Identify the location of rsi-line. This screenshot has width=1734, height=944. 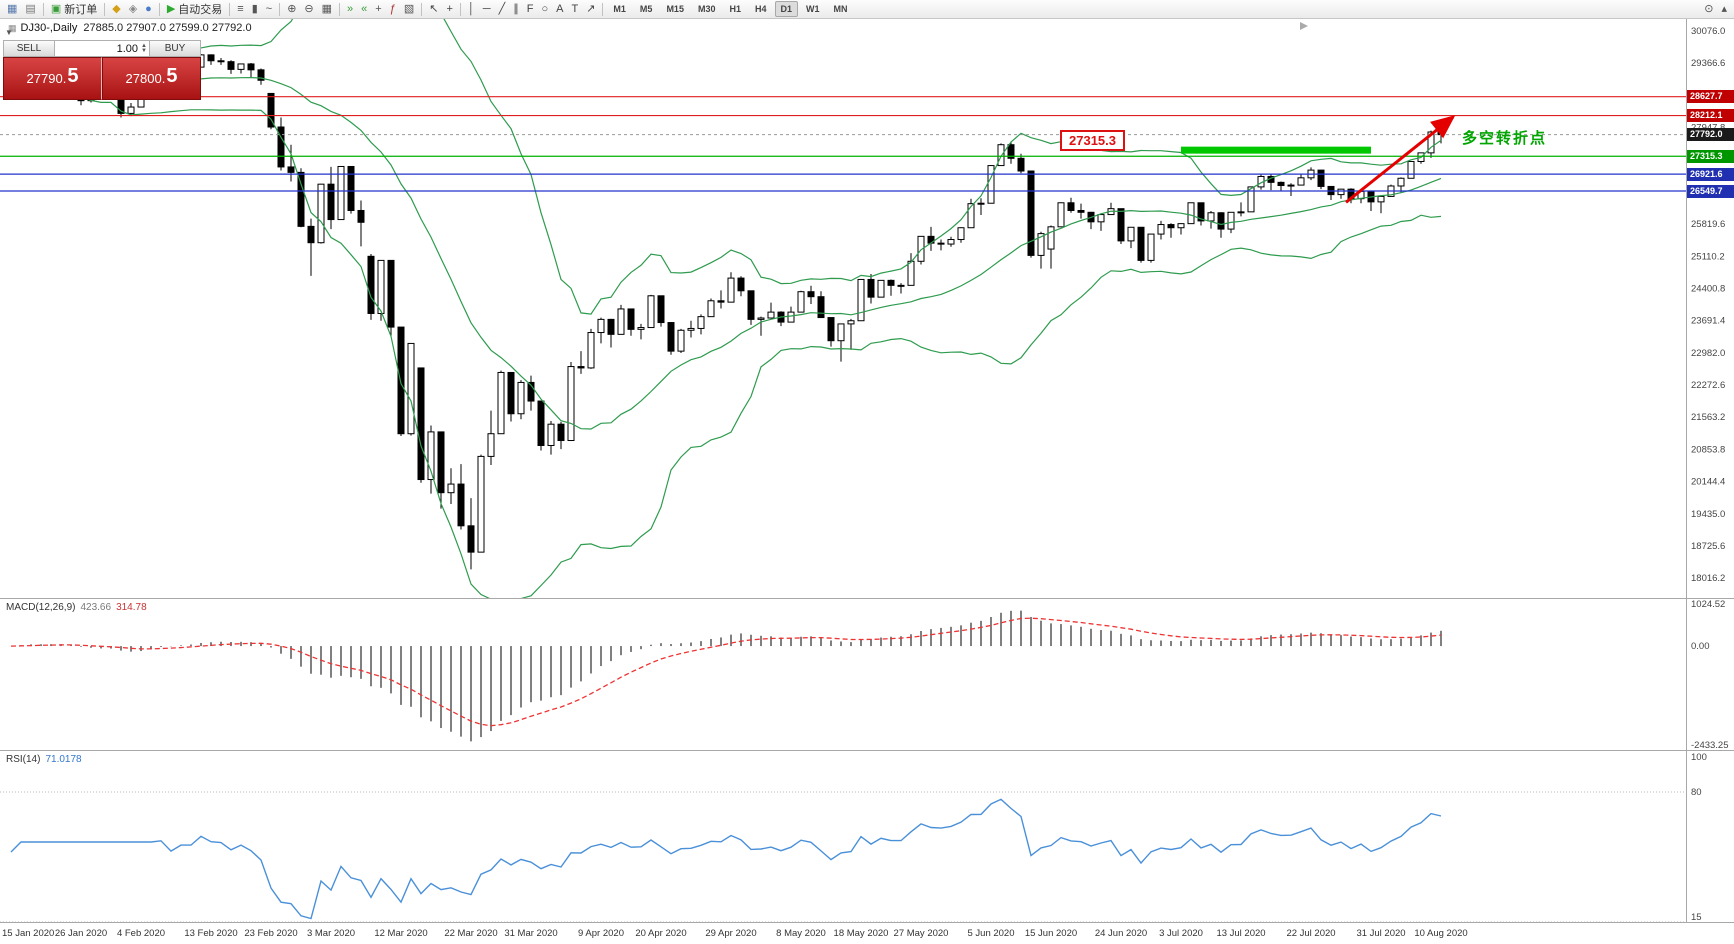
(726, 859).